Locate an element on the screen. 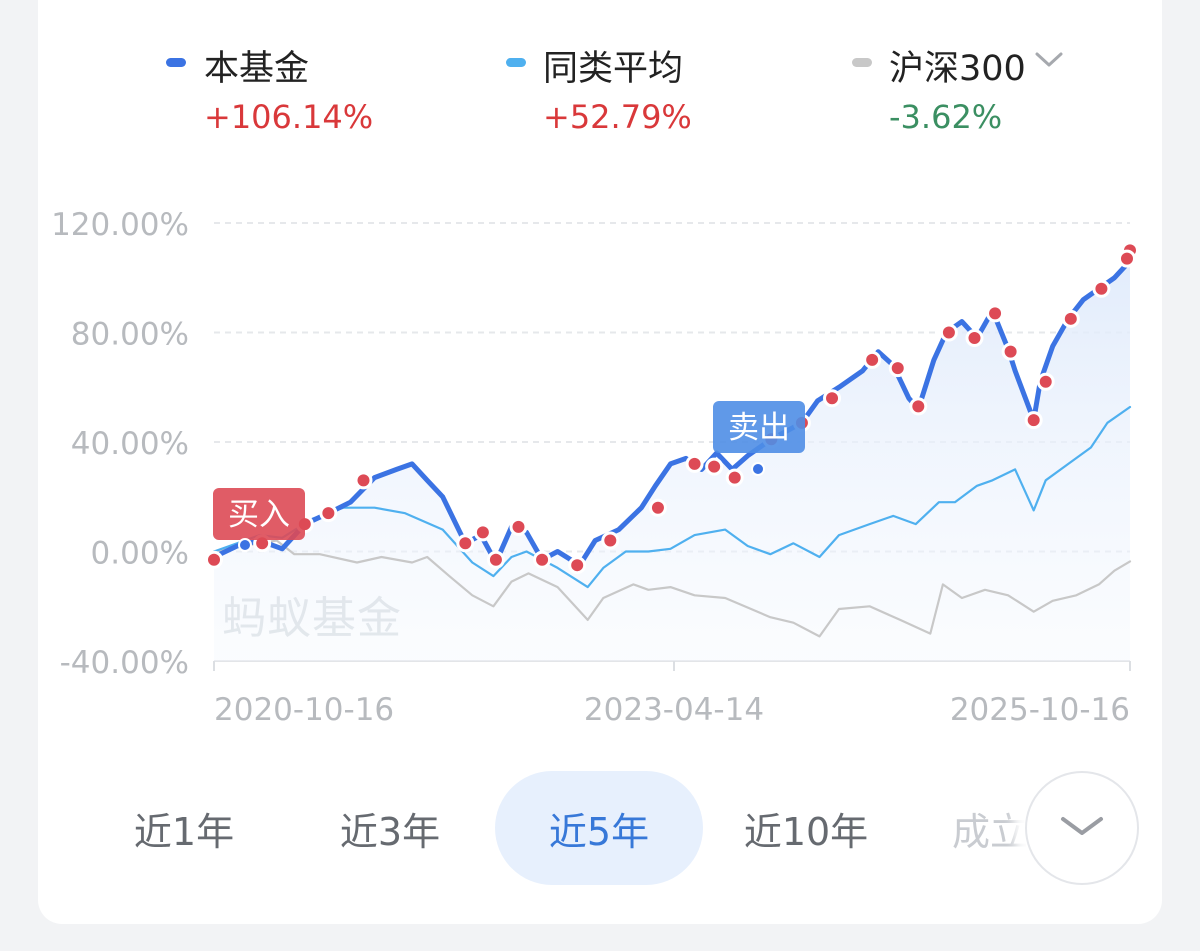 This screenshot has height=951, width=1200. tab-since-inception: 成立 is located at coordinates (990, 831).